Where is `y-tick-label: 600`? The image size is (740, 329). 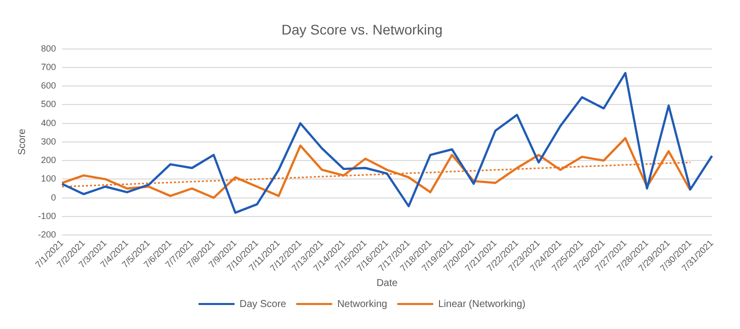 y-tick-label: 600 is located at coordinates (48, 85).